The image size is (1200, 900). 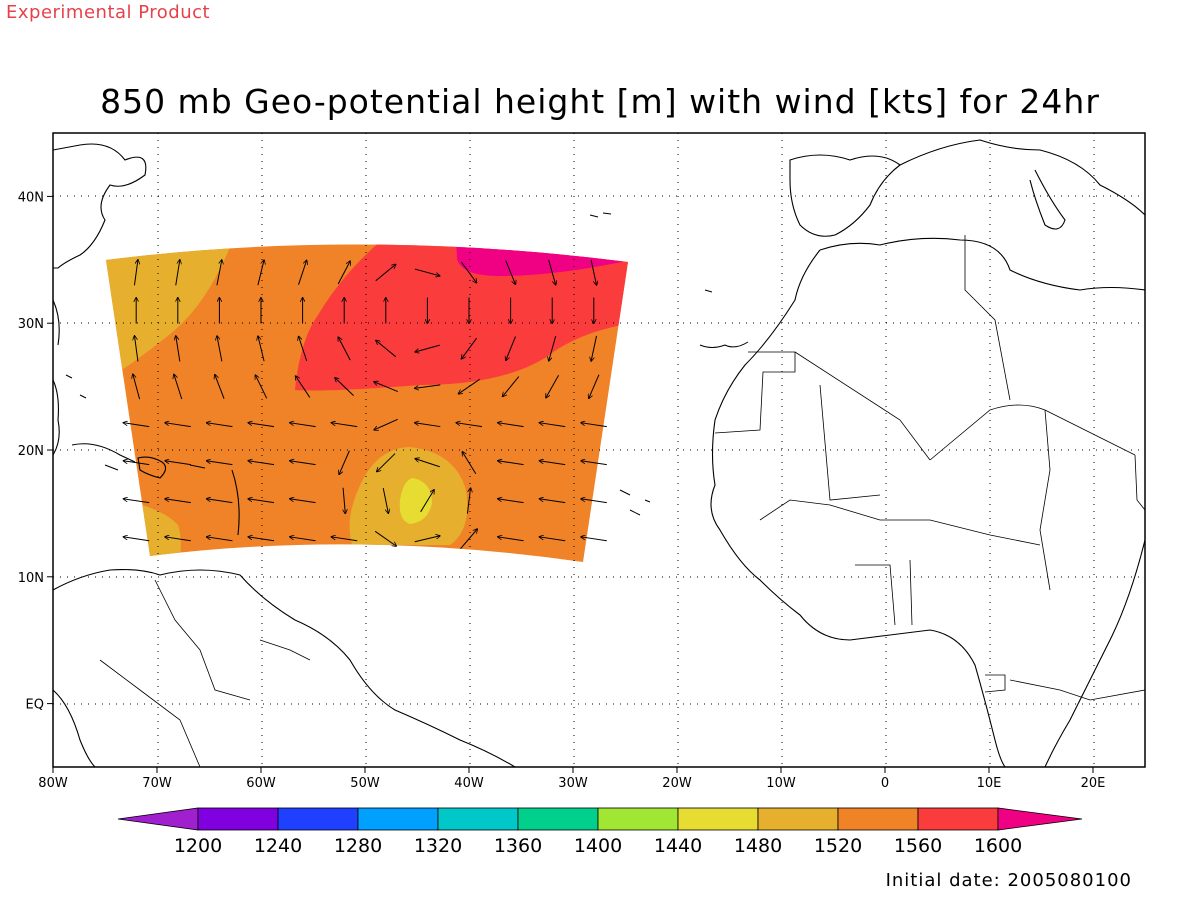 I want to click on europe-coast, so click(x=1022, y=177).